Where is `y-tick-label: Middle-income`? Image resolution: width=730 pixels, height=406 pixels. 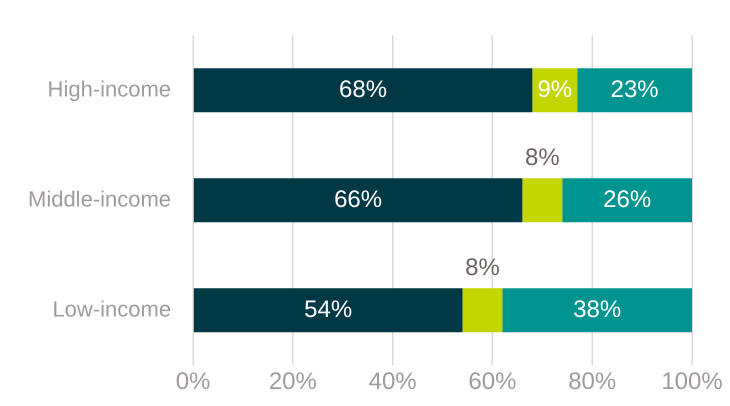 y-tick-label: Middle-income is located at coordinates (100, 199).